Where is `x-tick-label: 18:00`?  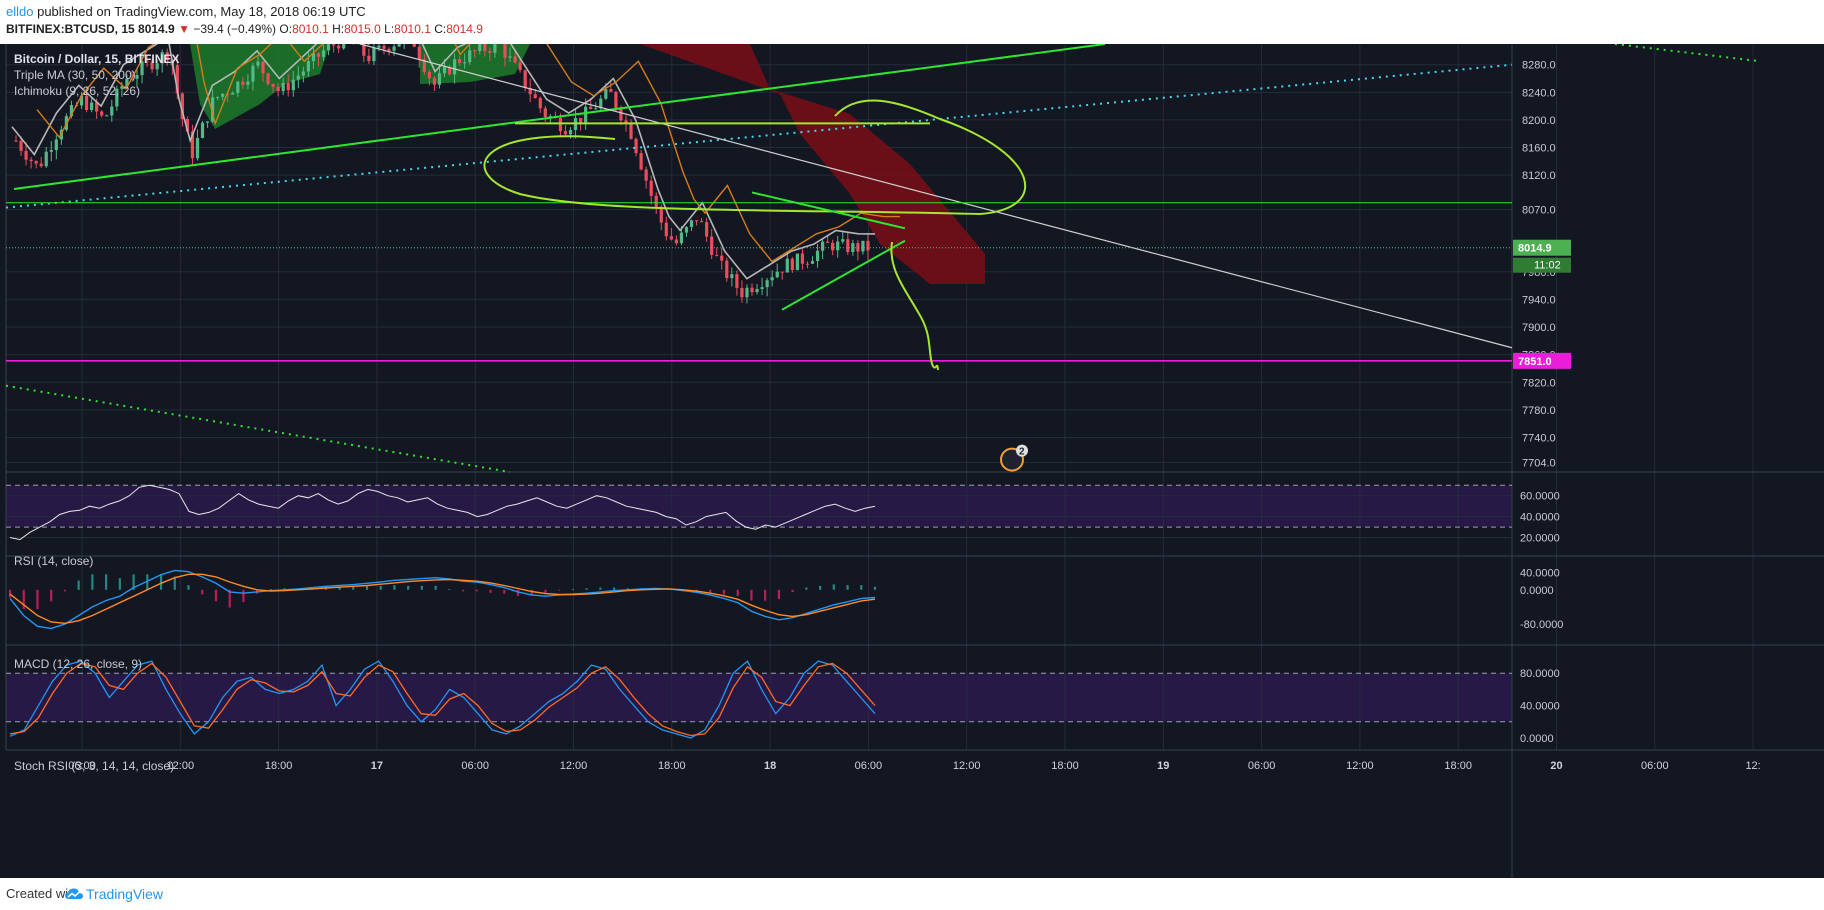
x-tick-label: 18:00 is located at coordinates (1065, 766).